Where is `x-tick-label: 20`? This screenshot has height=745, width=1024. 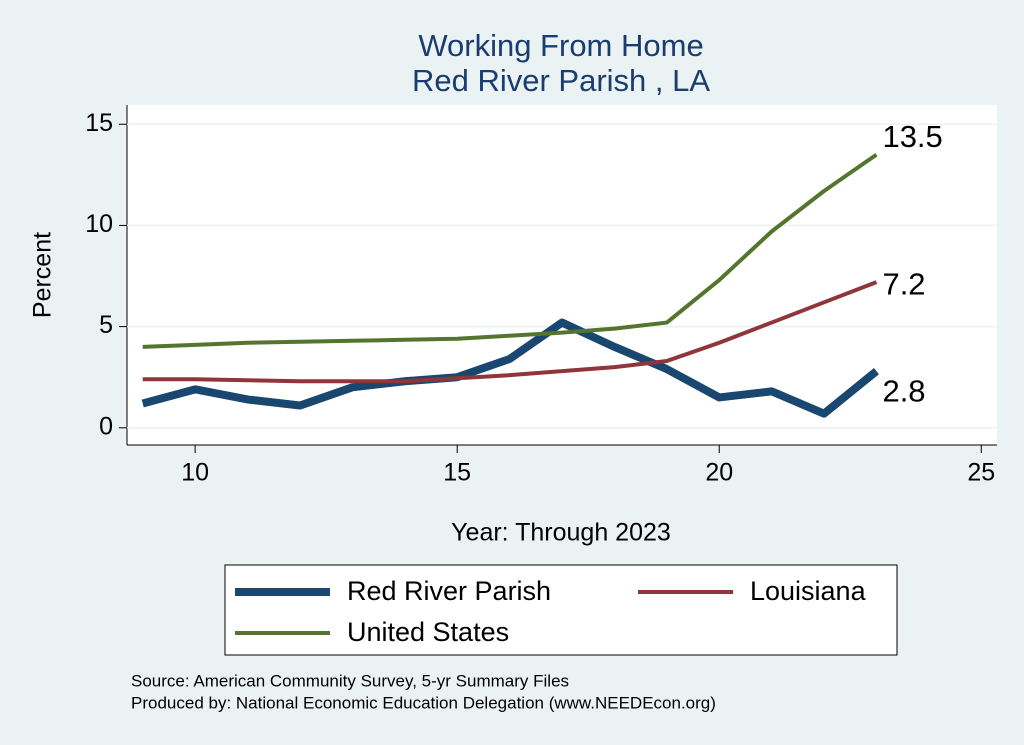 x-tick-label: 20 is located at coordinates (719, 473).